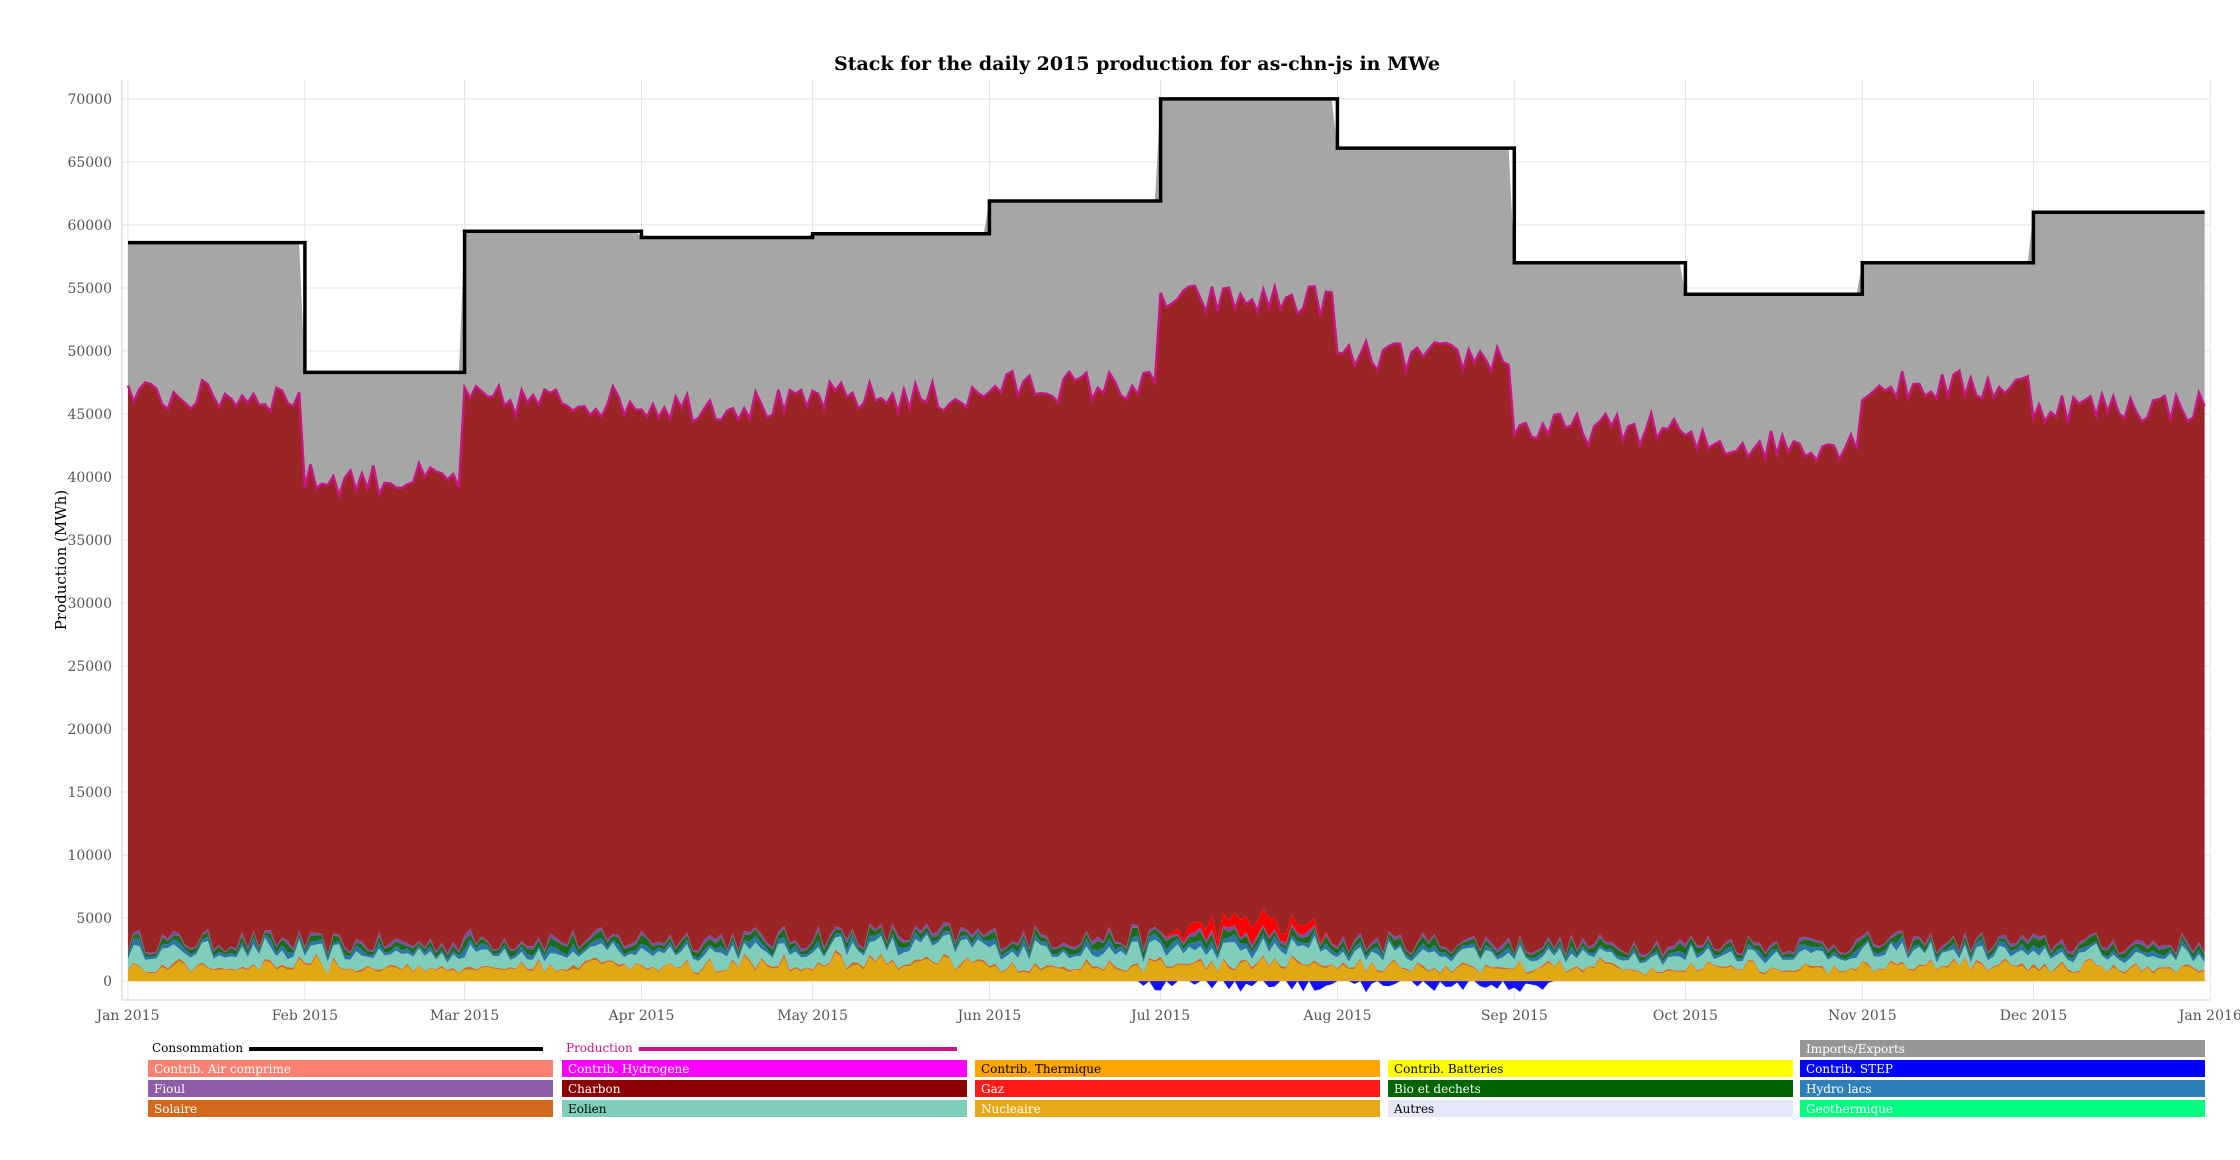  What do you see at coordinates (89, 667) in the screenshot?
I see `y-tick-label: 25000` at bounding box center [89, 667].